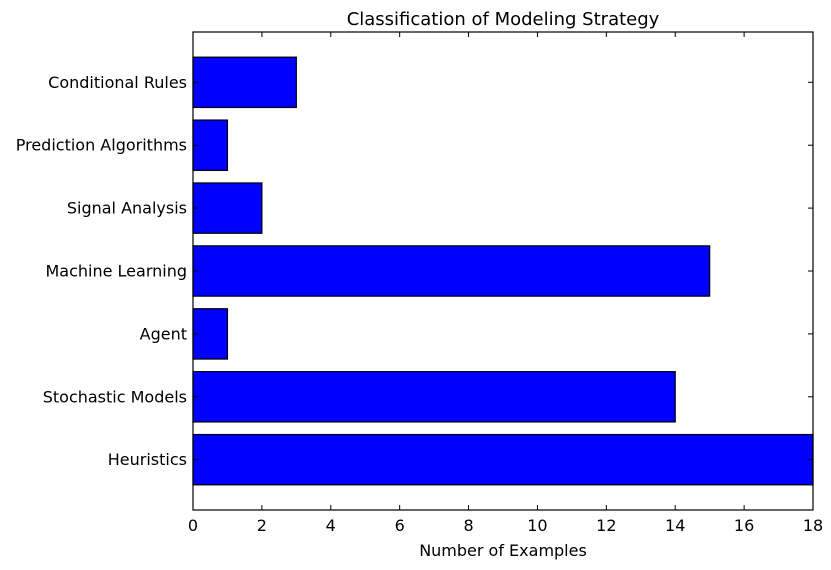 This screenshot has height=570, width=831. What do you see at coordinates (101, 145) in the screenshot?
I see `y-tick-label-prediction-algorithms: Prediction Algorithms` at bounding box center [101, 145].